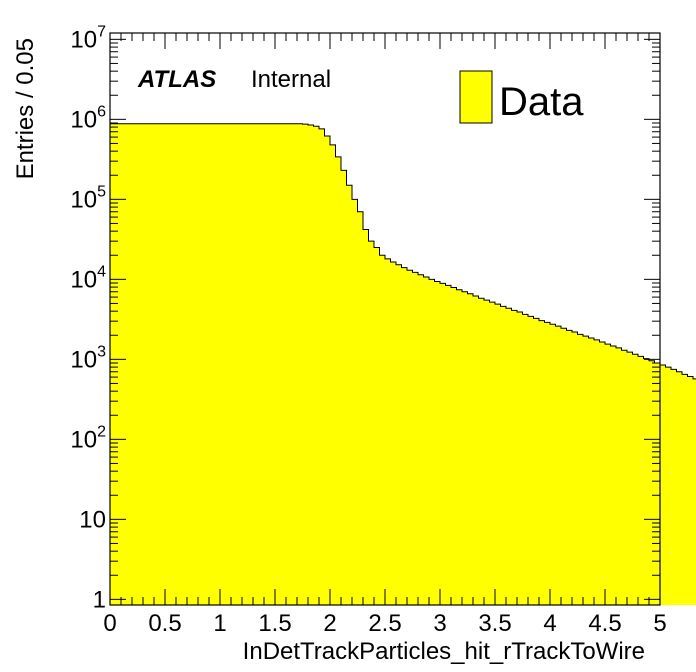  What do you see at coordinates (109, 623) in the screenshot?
I see `x-tick-label: 0` at bounding box center [109, 623].